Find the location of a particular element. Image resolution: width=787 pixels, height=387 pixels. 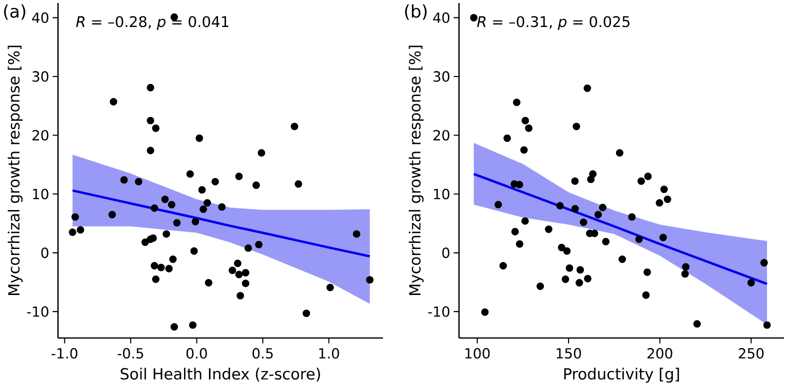

y-tick-label: -10 is located at coordinates (439, 311).